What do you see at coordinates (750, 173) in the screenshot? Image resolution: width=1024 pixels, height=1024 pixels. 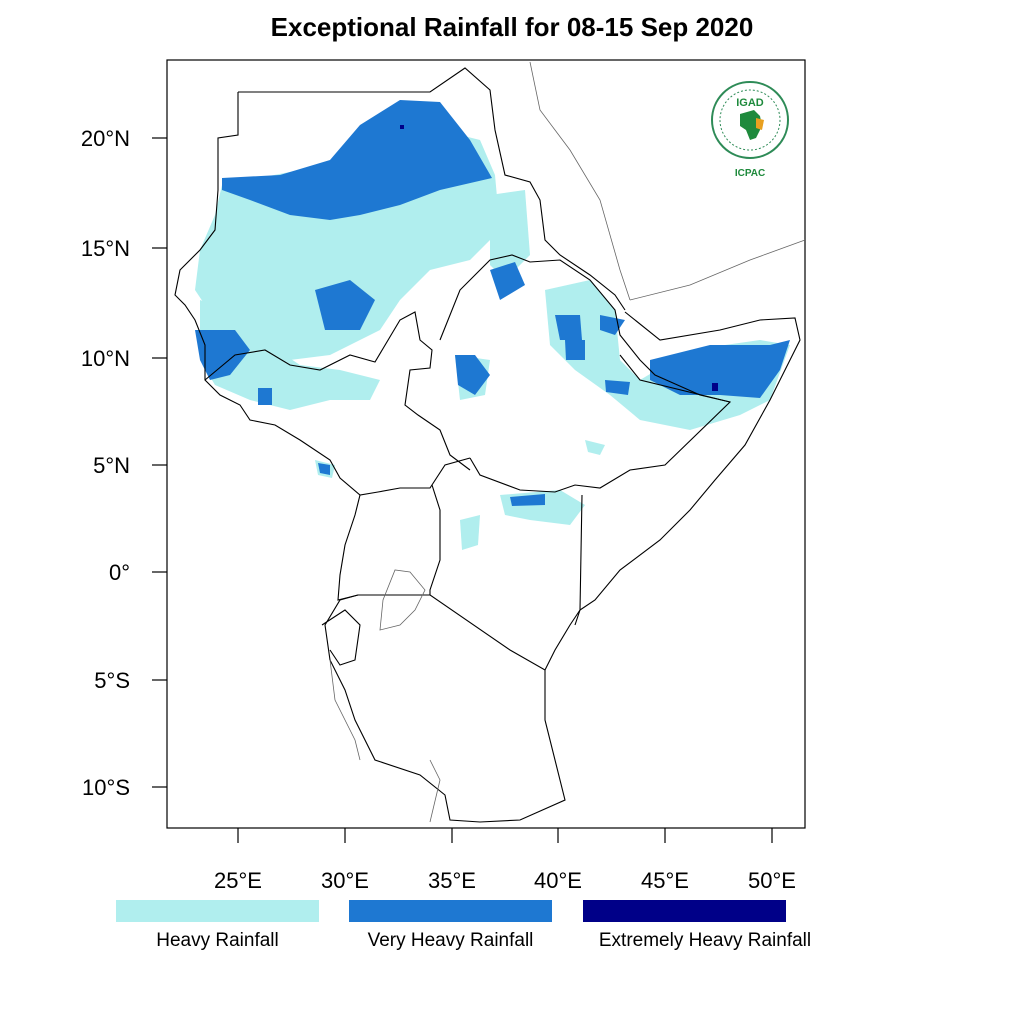 I see `logo-bottom-text: ICPAC` at bounding box center [750, 173].